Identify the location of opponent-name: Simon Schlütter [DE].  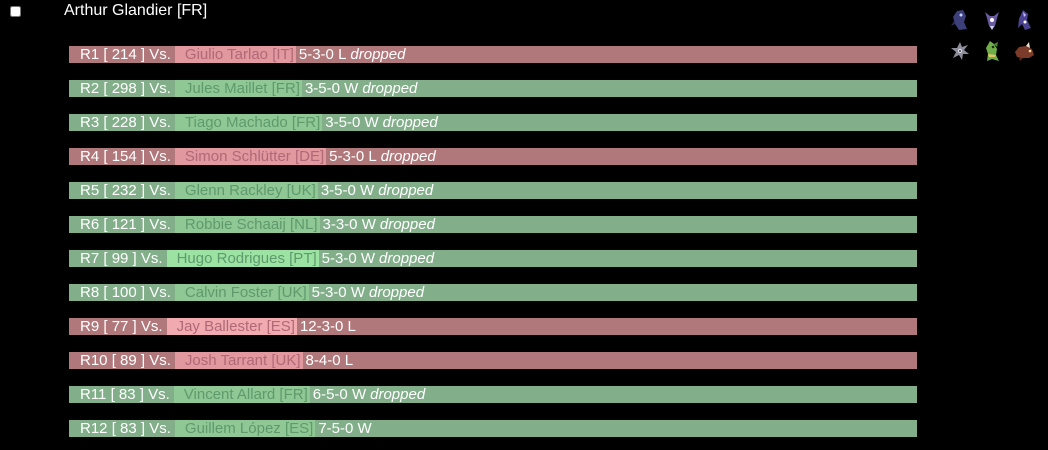
(250, 156).